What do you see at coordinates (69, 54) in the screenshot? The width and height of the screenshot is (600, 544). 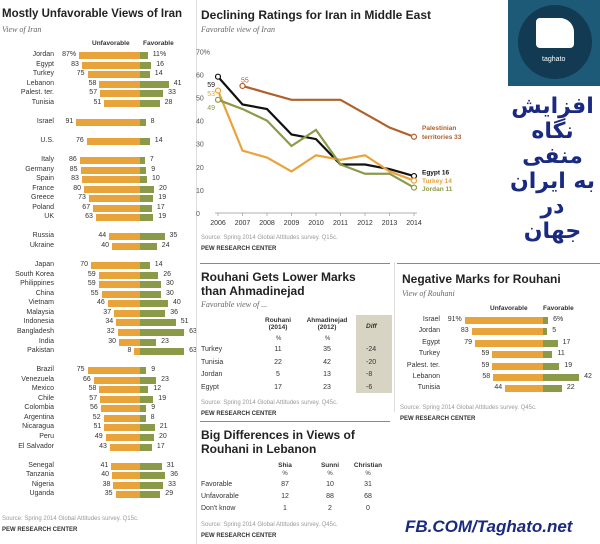 I see `unfavorable-value: 87%` at bounding box center [69, 54].